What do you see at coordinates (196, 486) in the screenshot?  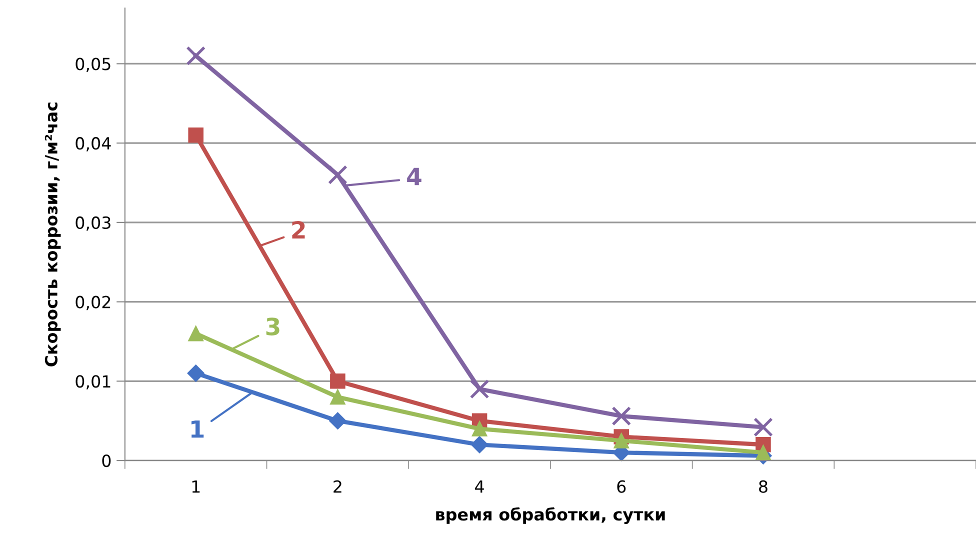 I see `x-tick-label: 1` at bounding box center [196, 486].